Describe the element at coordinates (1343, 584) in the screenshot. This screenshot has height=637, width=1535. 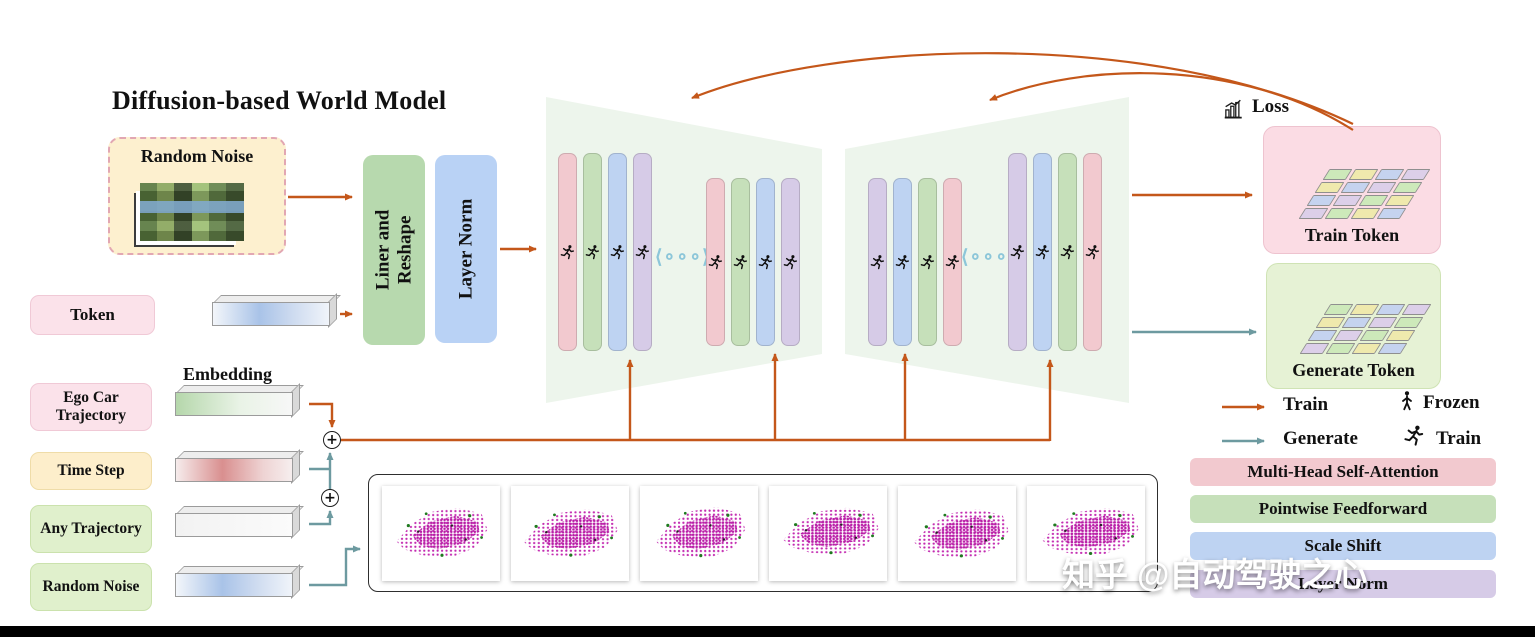
I see `legend-layer-norm-bar: Layer Norm` at that location.